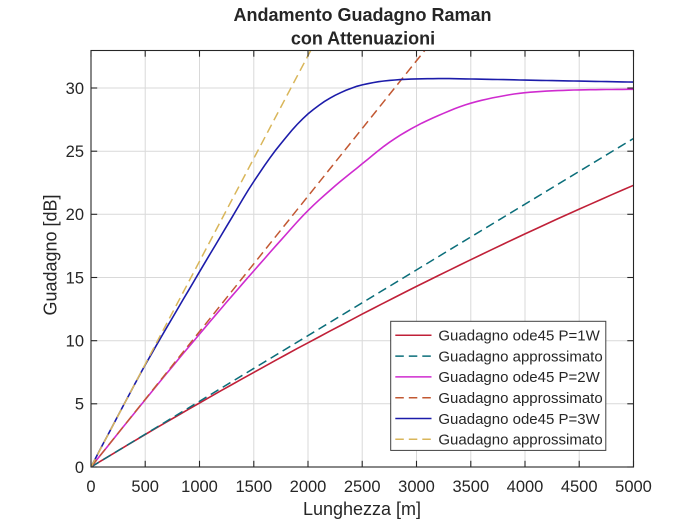 The image size is (700, 525). Describe the element at coordinates (75, 152) in the screenshot. I see `svg-text: 25` at that location.